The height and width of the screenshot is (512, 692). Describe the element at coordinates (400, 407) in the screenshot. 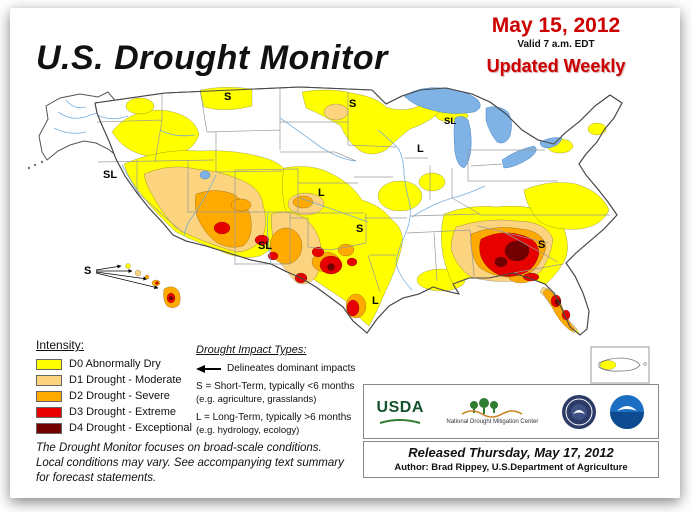

I see `usda-logo-text: USDA` at that location.